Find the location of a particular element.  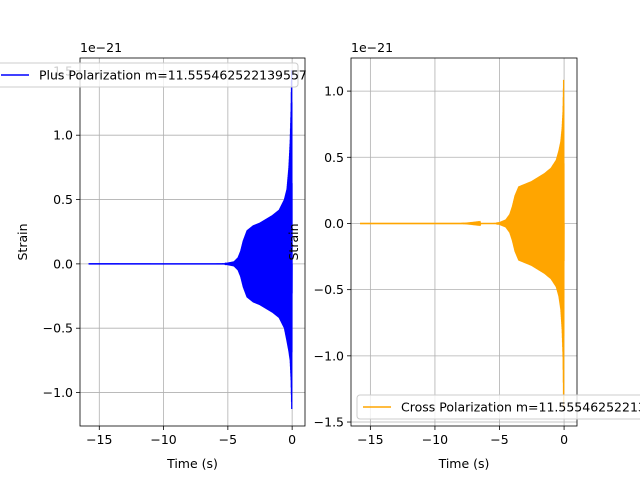

legend: Plus Polarization m=11.555462522139557 is located at coordinates (153, 75).